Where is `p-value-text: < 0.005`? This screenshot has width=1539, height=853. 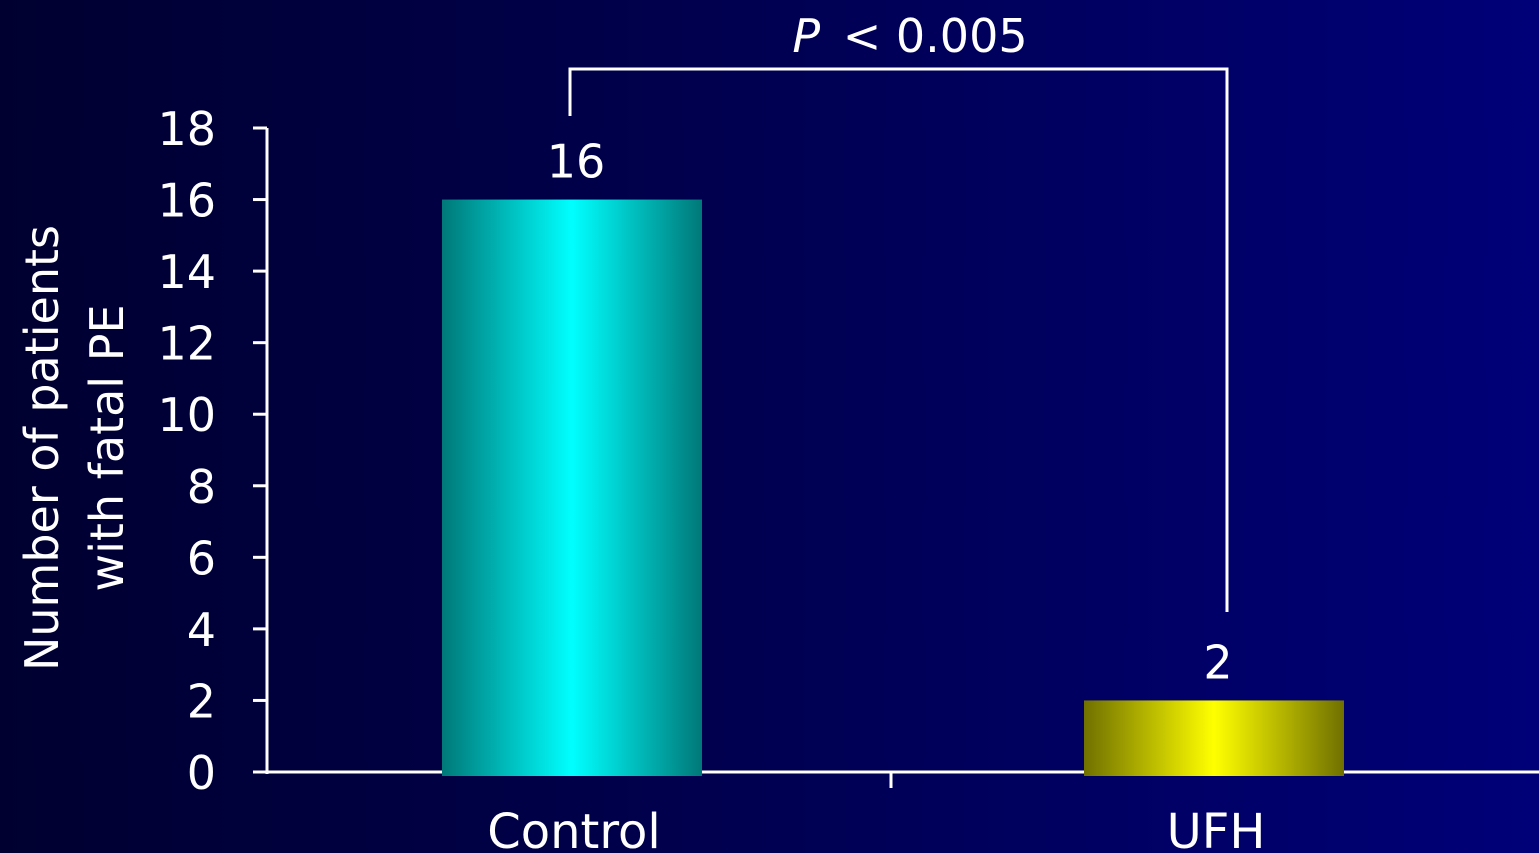
p-value-text: < 0.005 is located at coordinates (935, 36).